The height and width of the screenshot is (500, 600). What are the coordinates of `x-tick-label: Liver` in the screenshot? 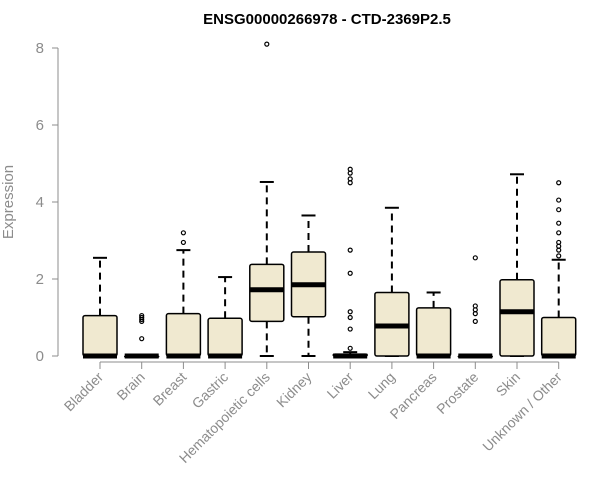 It's located at (340, 385).